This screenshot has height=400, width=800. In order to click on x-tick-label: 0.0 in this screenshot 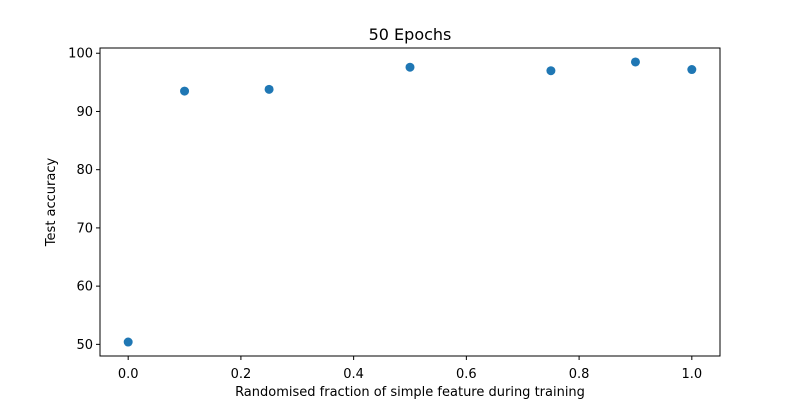, I will do `click(128, 374)`.